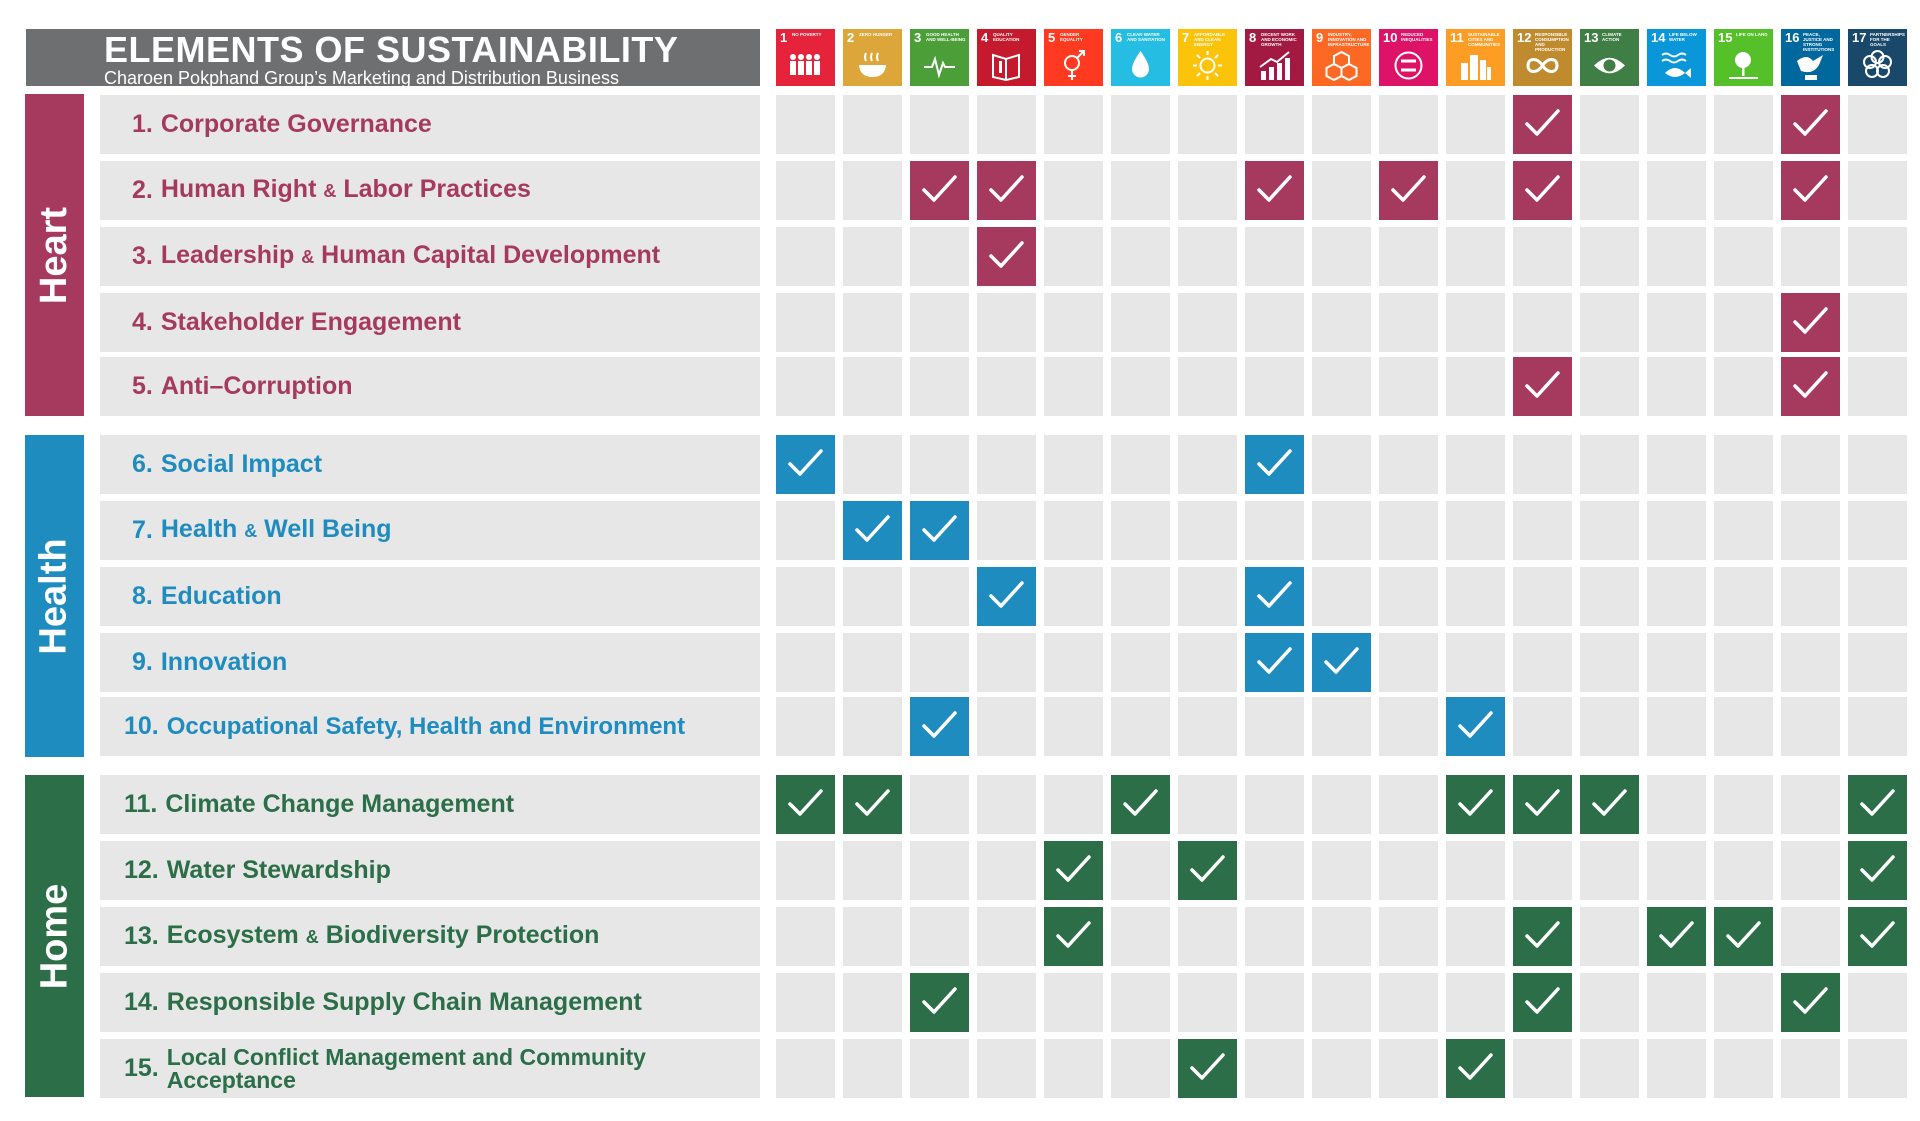 The height and width of the screenshot is (1121, 1920). What do you see at coordinates (430, 870) in the screenshot?
I see `row-label: 12. Water Stewardship` at bounding box center [430, 870].